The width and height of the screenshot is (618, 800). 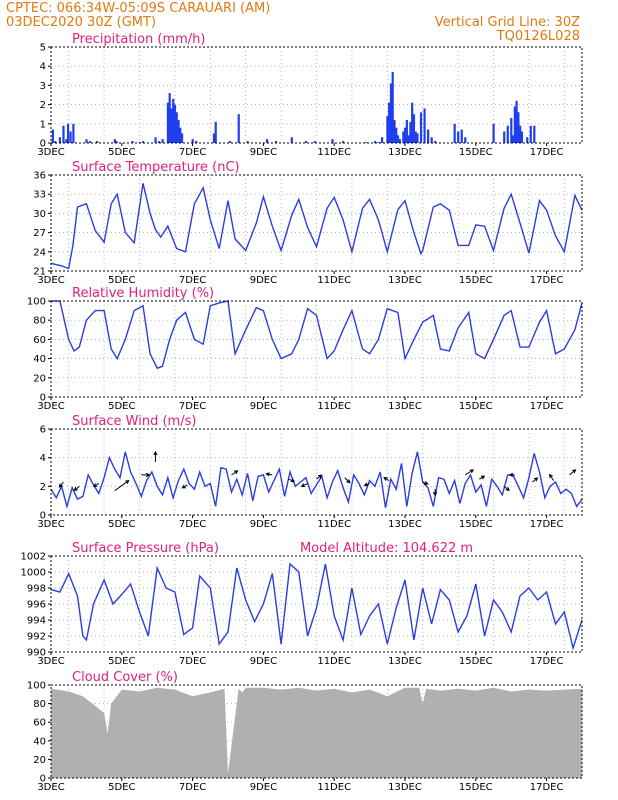 What do you see at coordinates (405, 152) in the screenshot?
I see `x-tick-label: 13DEC` at bounding box center [405, 152].